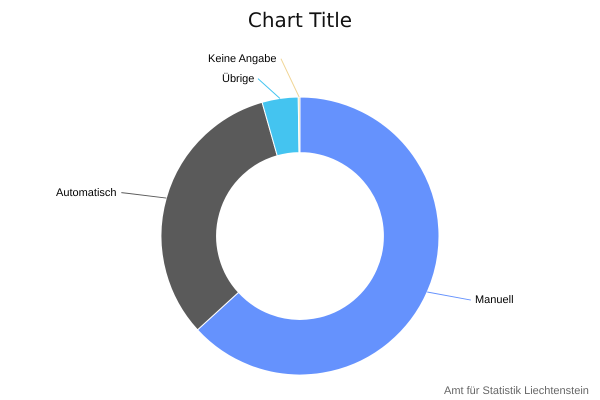 The image size is (600, 400). What do you see at coordinates (238, 78) in the screenshot?
I see `slice-label: Übrige` at bounding box center [238, 78].